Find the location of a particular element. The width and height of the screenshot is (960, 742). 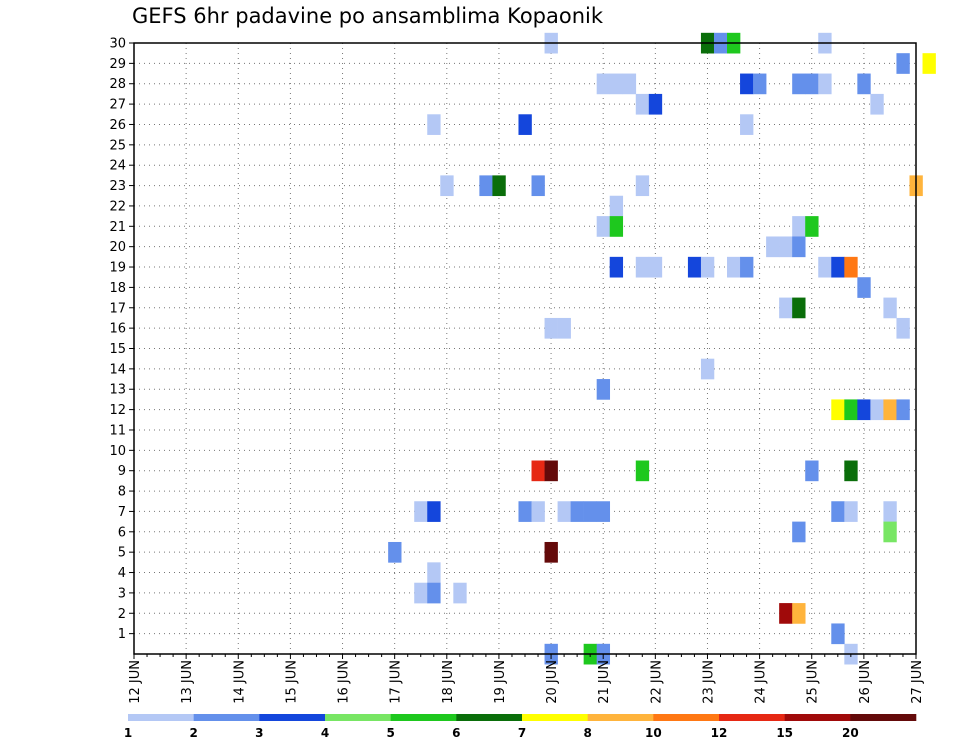

y-tick-label: 25 is located at coordinates (117, 145).